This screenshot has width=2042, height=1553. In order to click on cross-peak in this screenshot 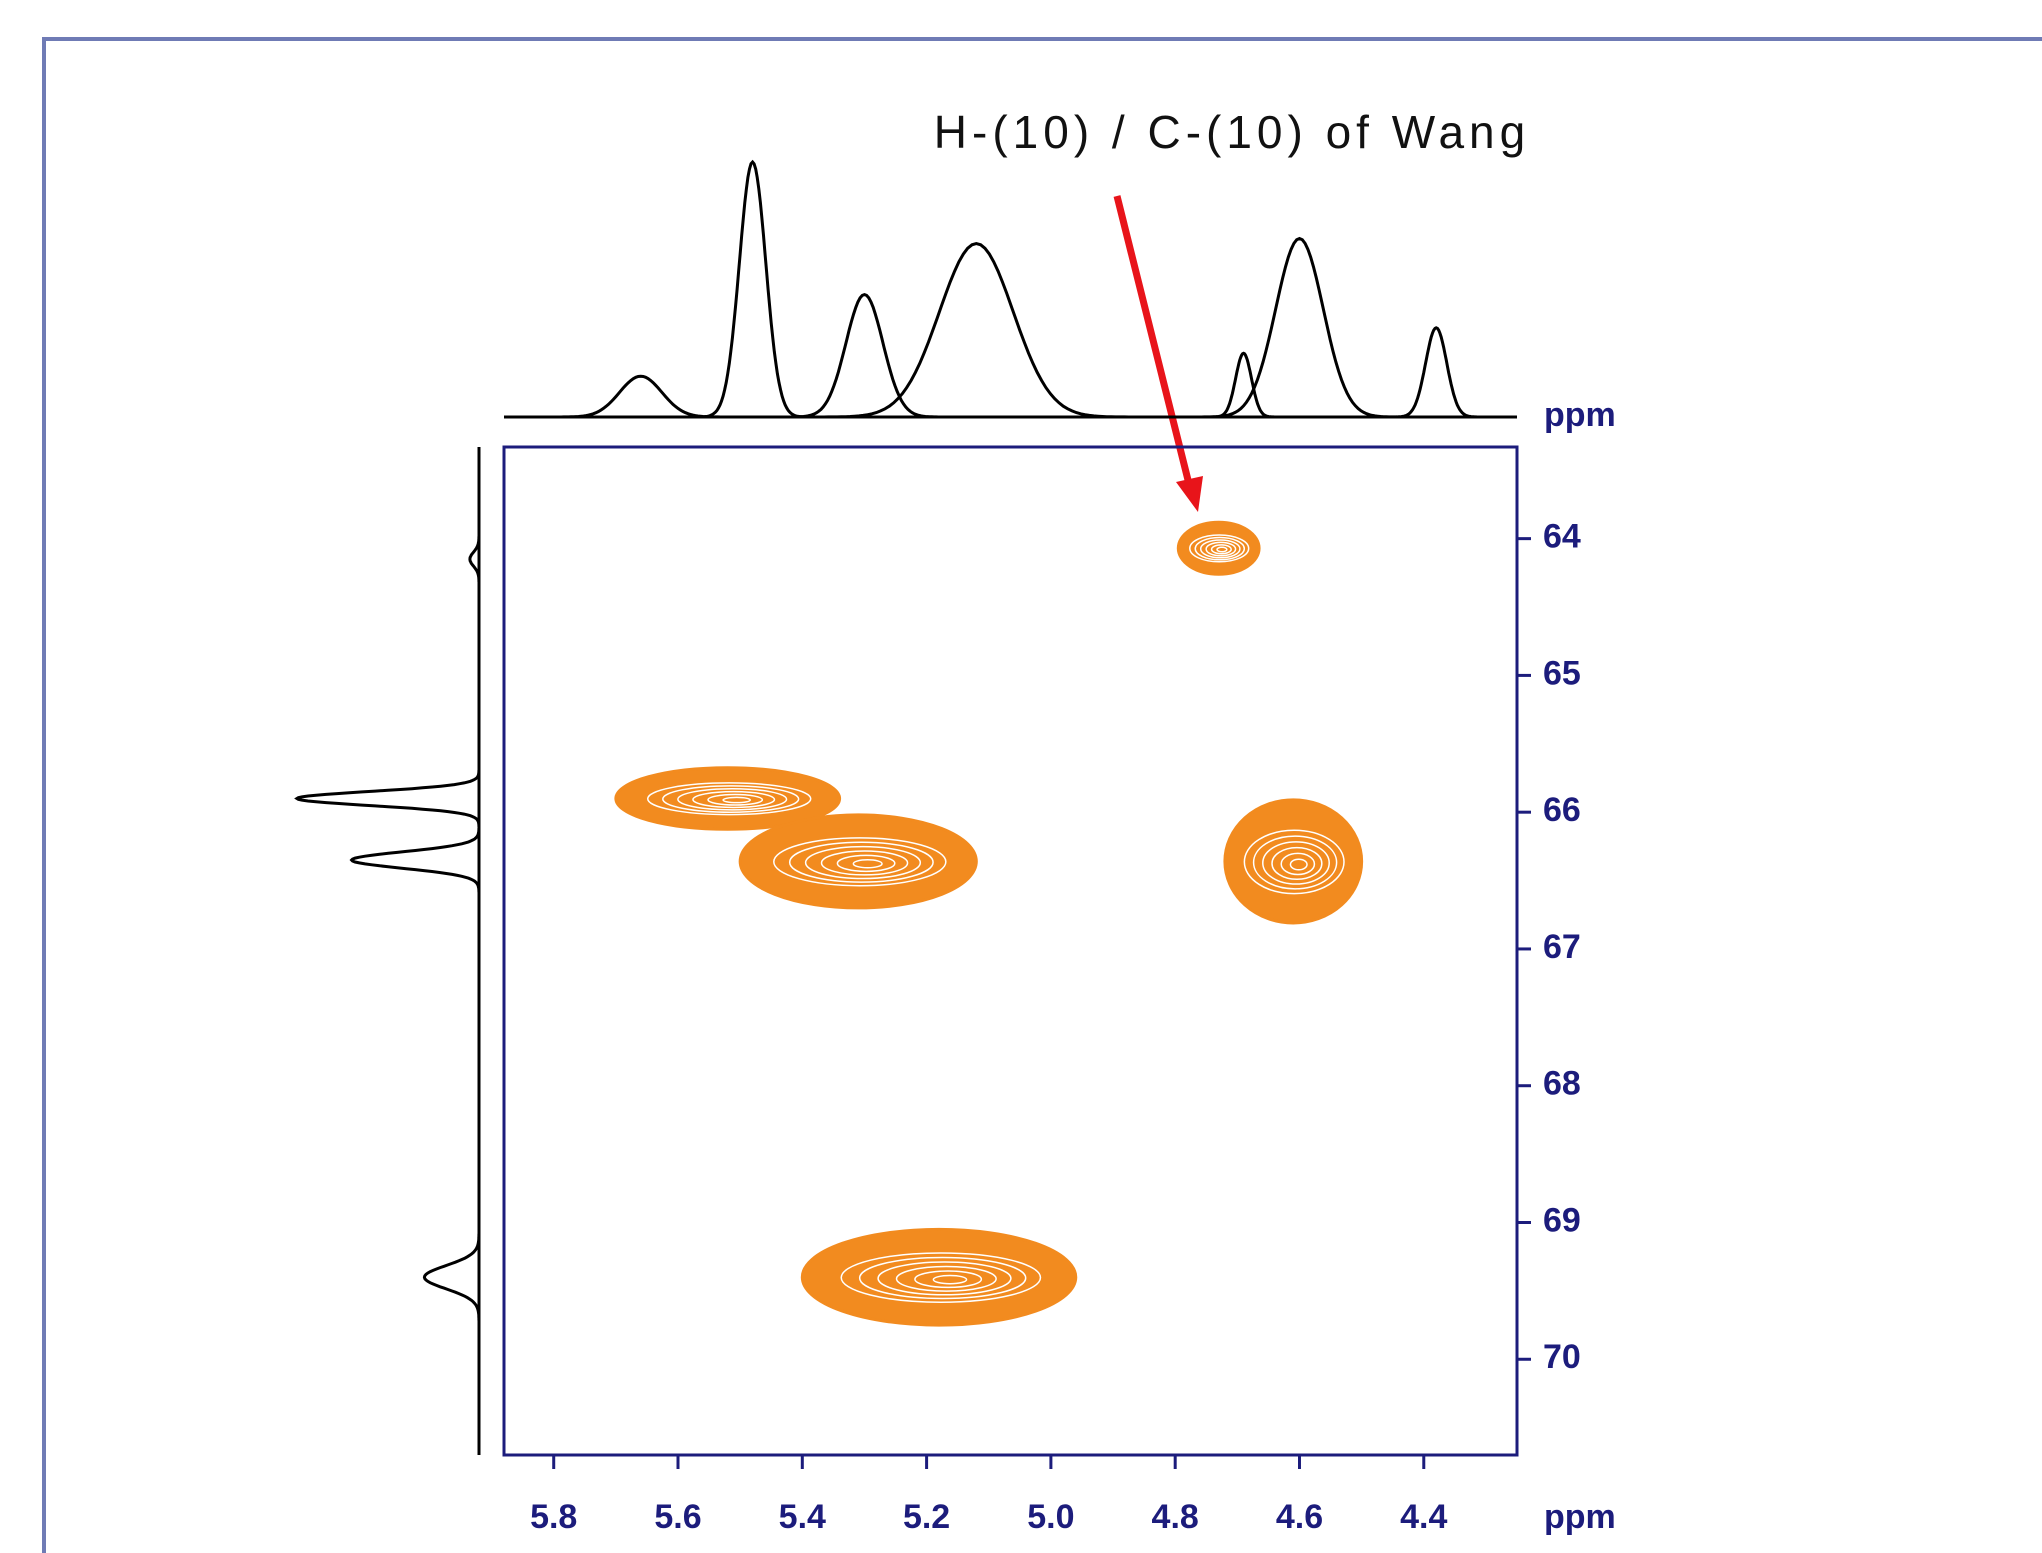, I will do `click(1293, 861)`.